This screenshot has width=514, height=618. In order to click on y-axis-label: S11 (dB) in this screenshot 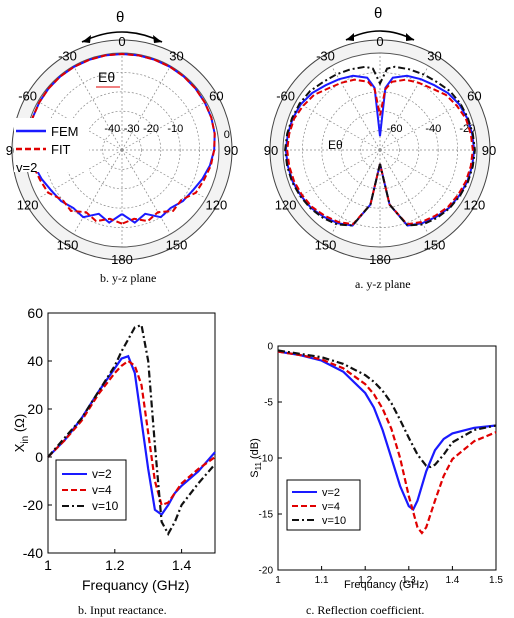, I will do `click(256, 458)`.